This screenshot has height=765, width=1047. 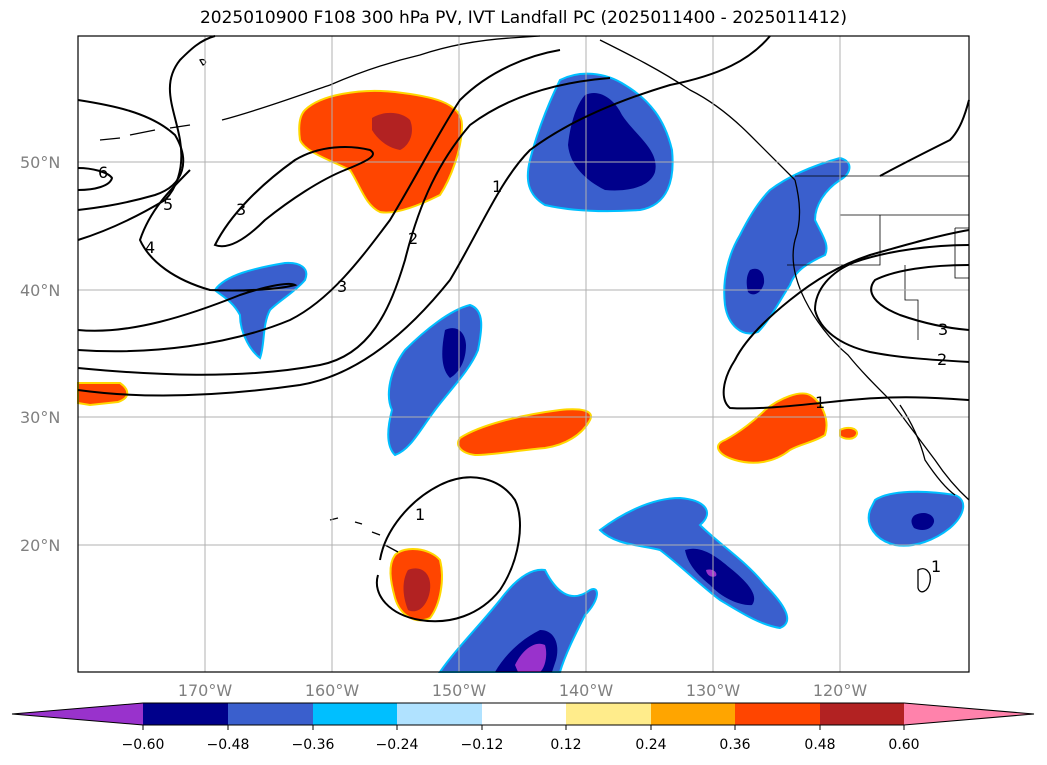 What do you see at coordinates (523, 690) in the screenshot?
I see `longitude-labels: 170°W 160°W 150°W 140°W 130°W 120°W` at bounding box center [523, 690].